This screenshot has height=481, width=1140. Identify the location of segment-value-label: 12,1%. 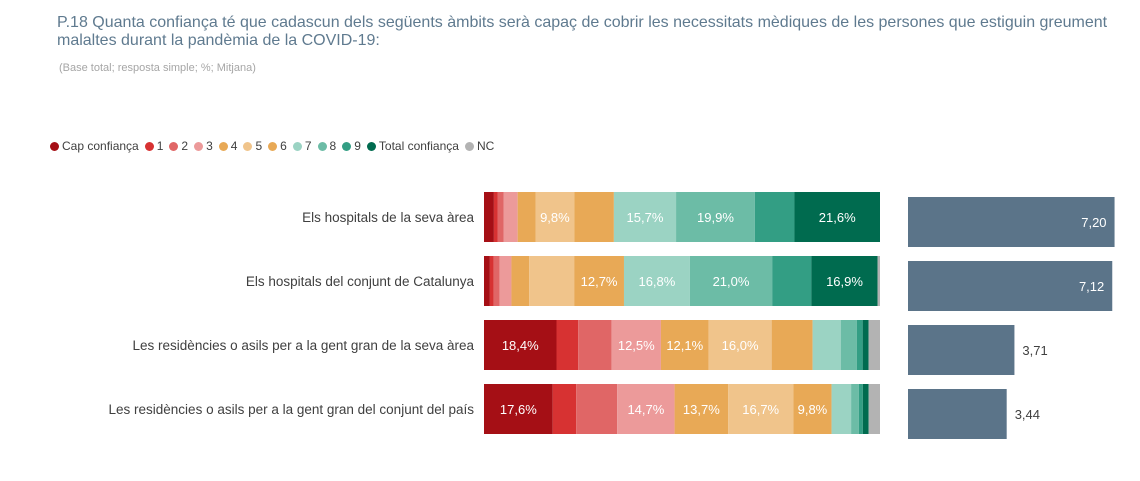
(684, 345).